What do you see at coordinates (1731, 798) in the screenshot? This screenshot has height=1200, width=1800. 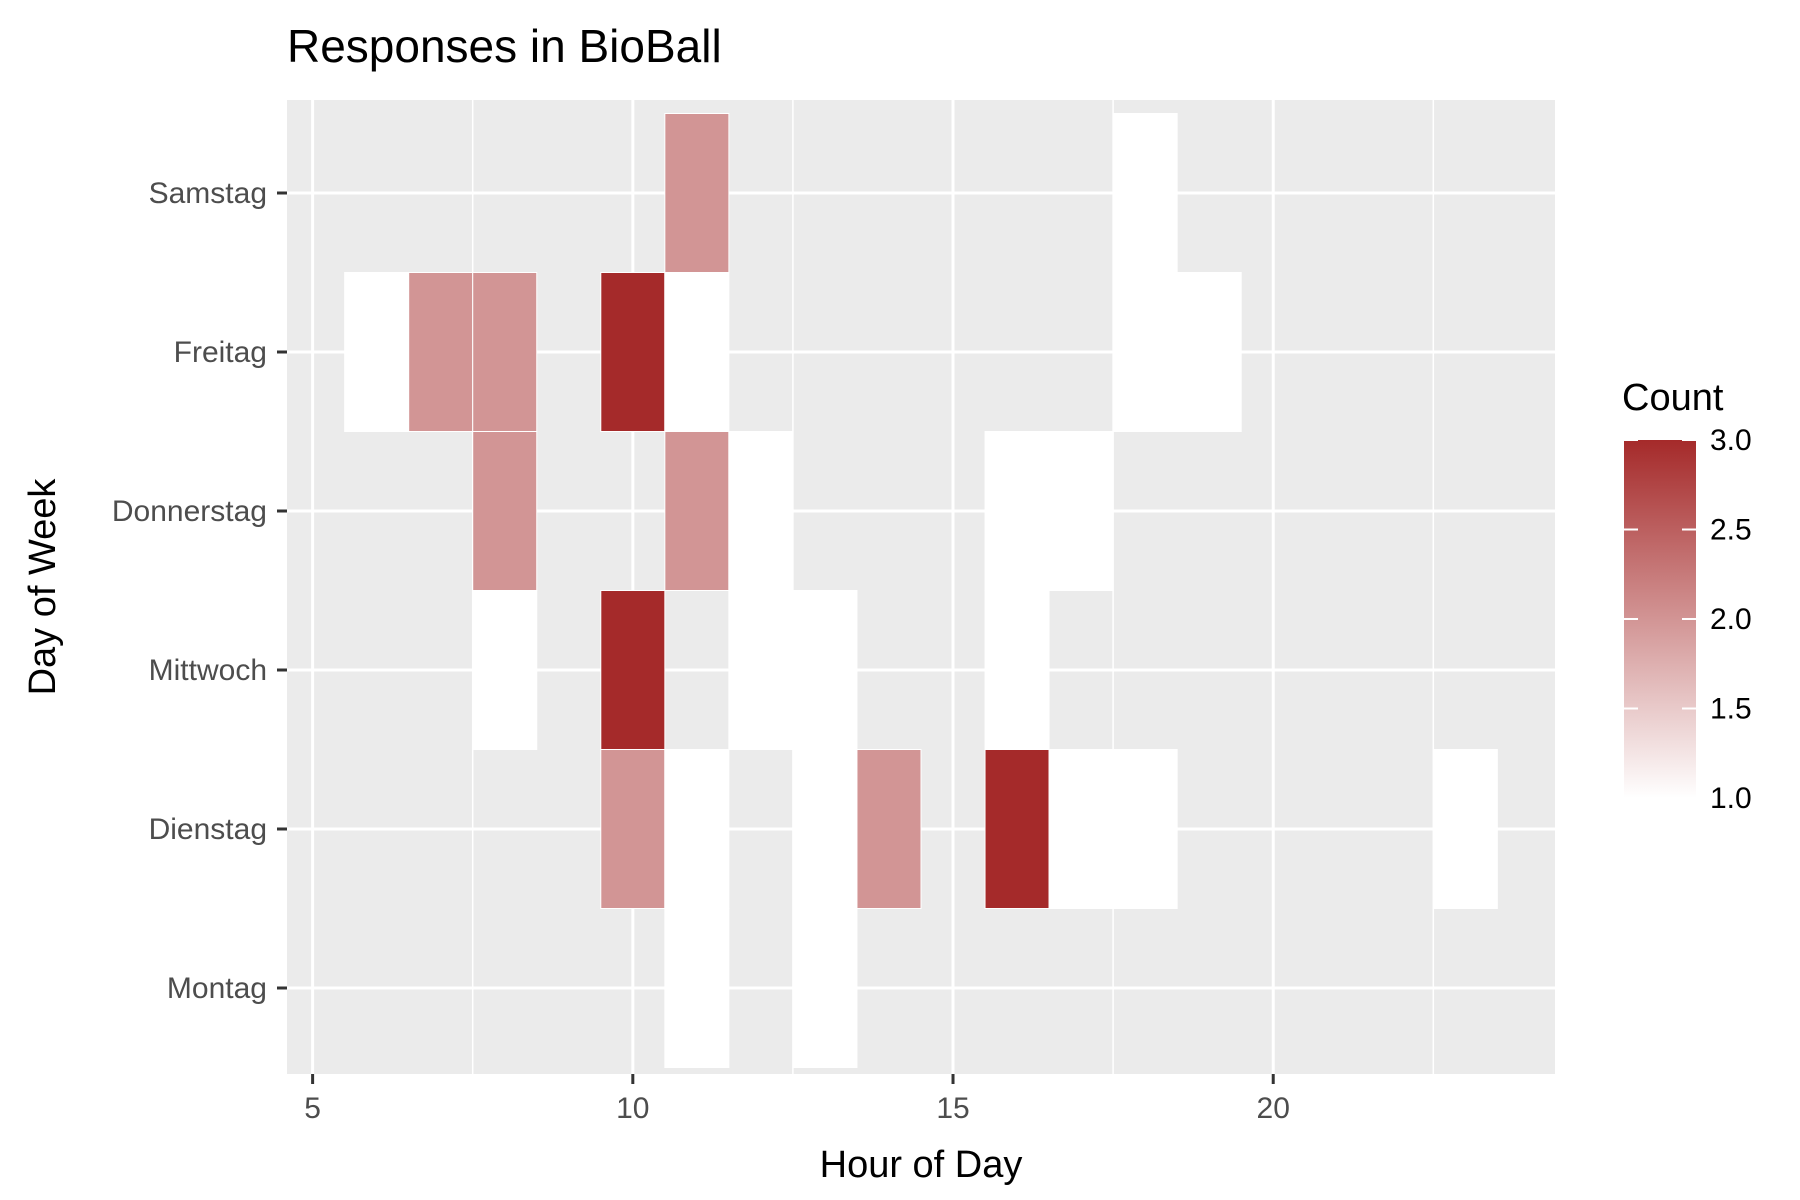 I see `legend-tick-label: 1.0` at bounding box center [1731, 798].